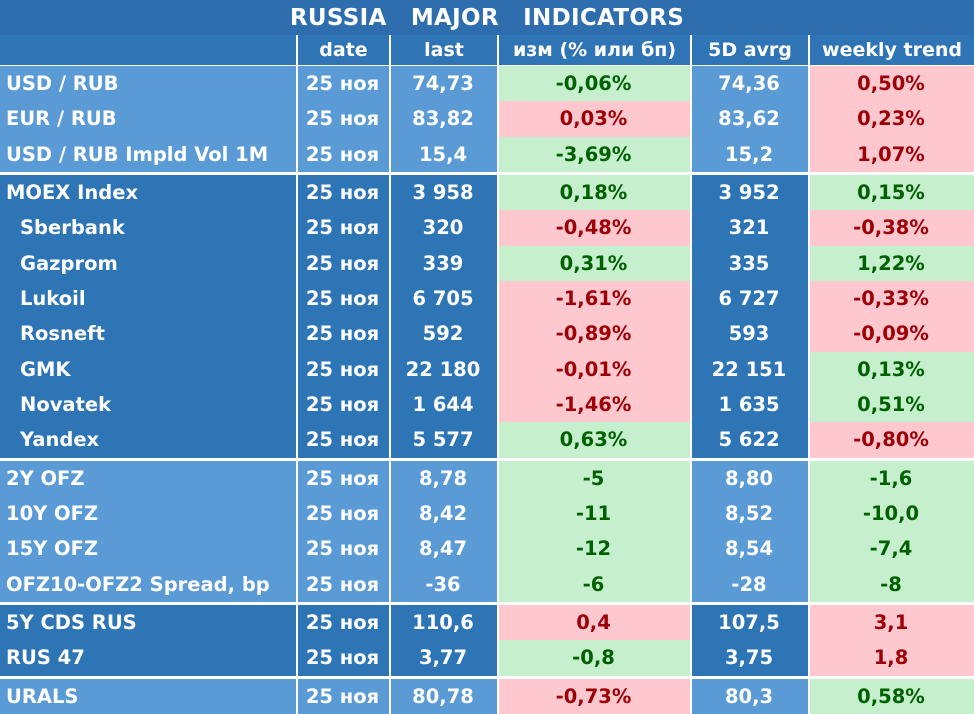 The height and width of the screenshot is (714, 974). I want to click on weekly-trend-cell: -10,0, so click(891, 513).